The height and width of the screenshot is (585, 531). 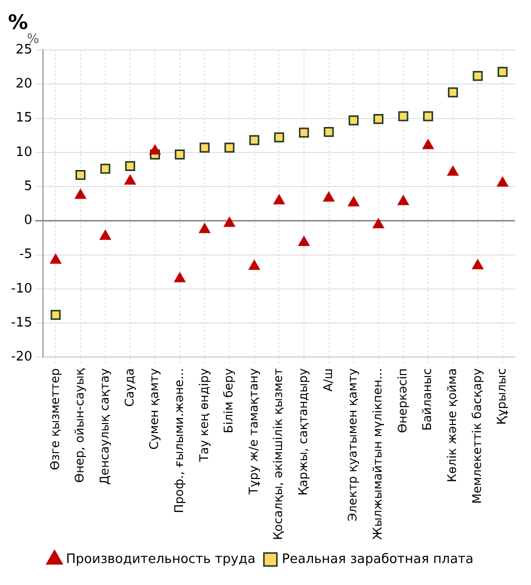 I want to click on y-tick-label: -5, so click(x=25, y=254).